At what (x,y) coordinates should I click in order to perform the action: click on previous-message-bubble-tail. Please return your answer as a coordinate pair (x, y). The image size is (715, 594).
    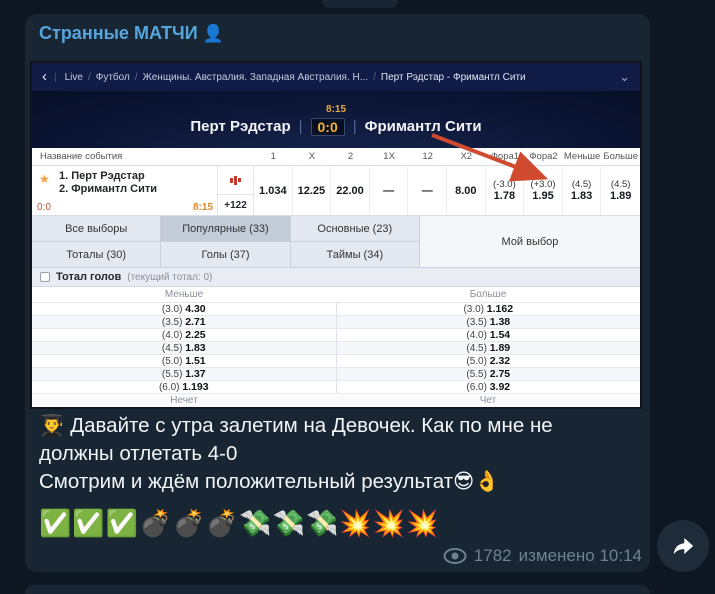
    Looking at the image, I should click on (360, 4).